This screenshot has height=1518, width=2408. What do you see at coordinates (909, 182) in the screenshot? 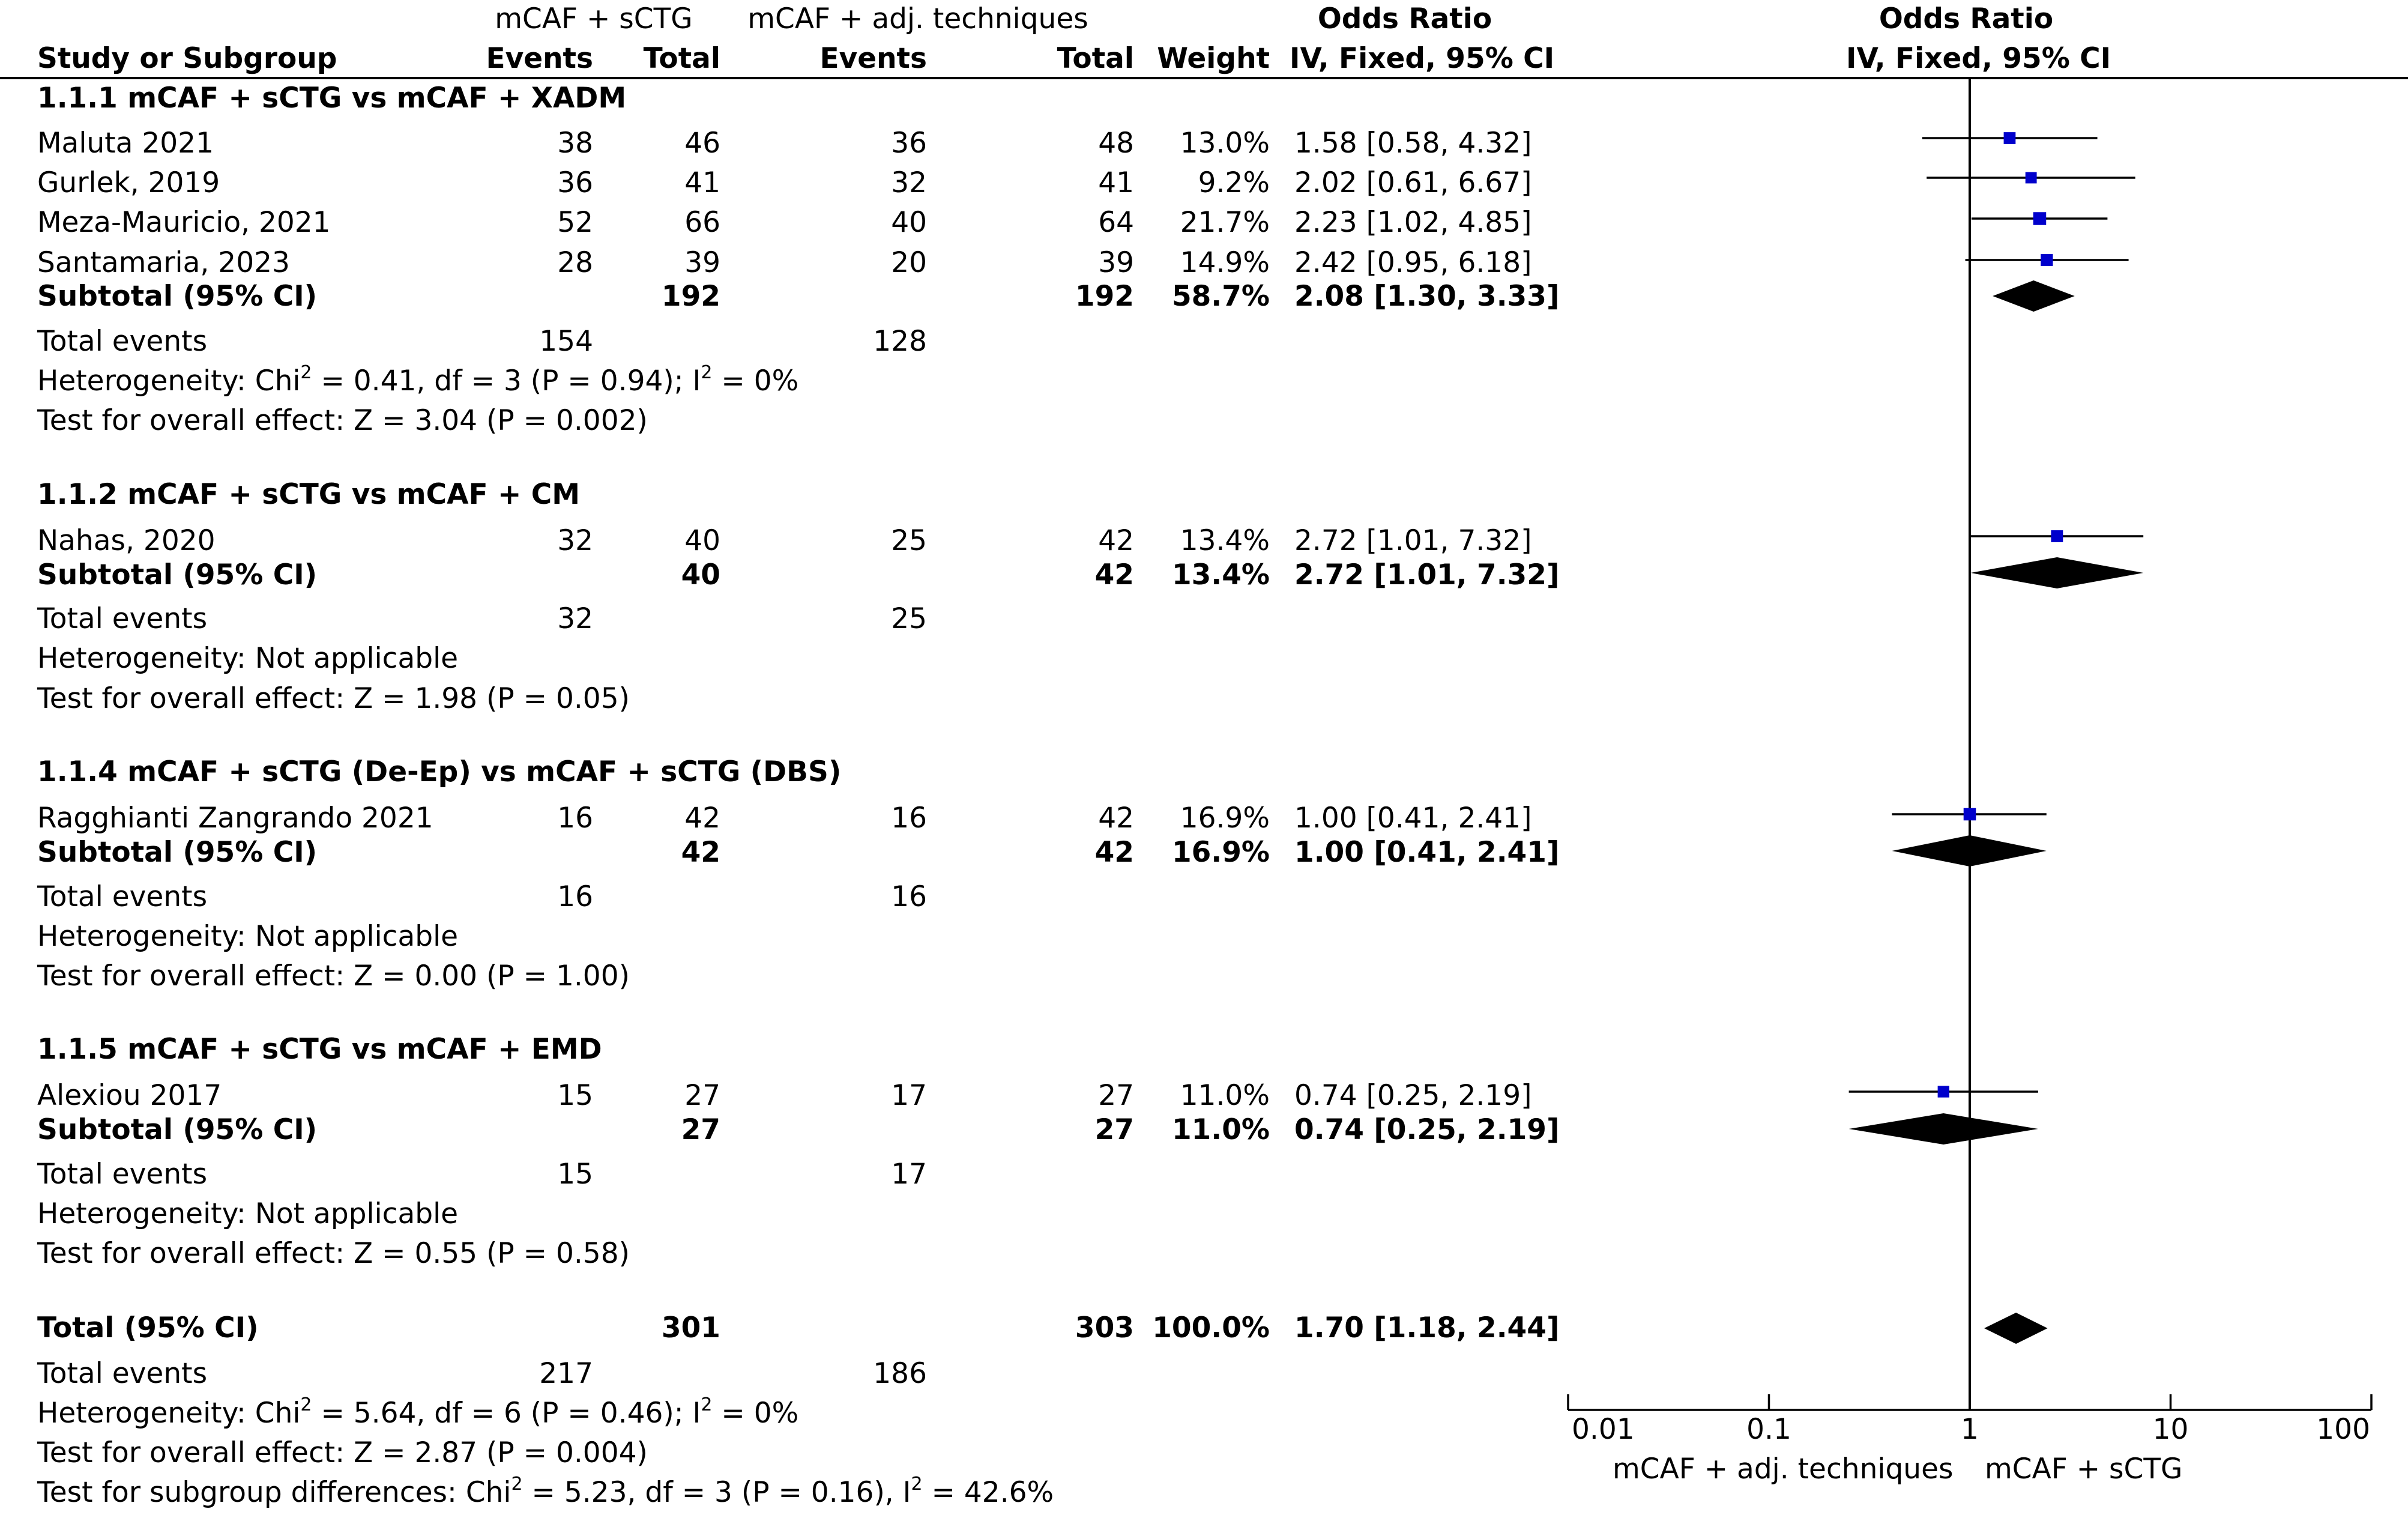
I see `events2-cell: 32` at bounding box center [909, 182].